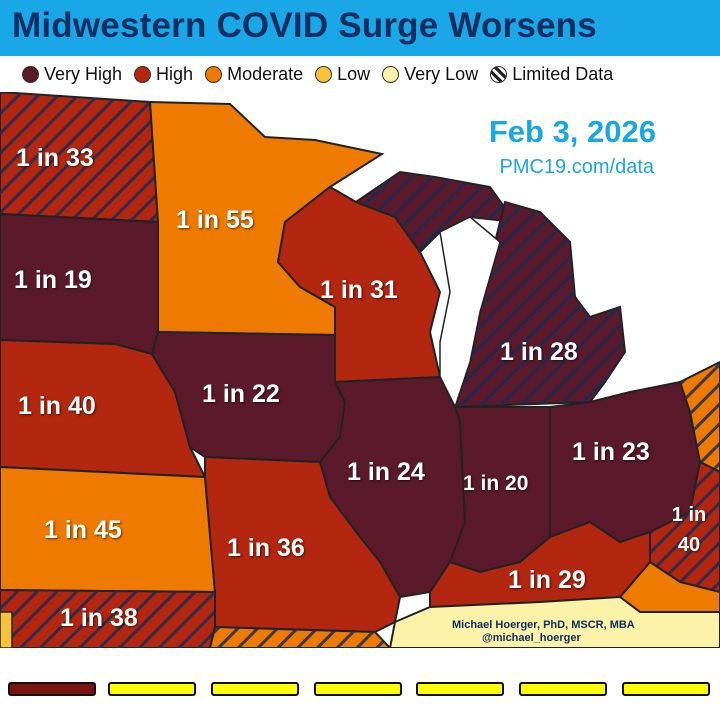 This screenshot has width=720, height=720. What do you see at coordinates (496, 483) in the screenshot?
I see `label-indiana: 1 in 20` at bounding box center [496, 483].